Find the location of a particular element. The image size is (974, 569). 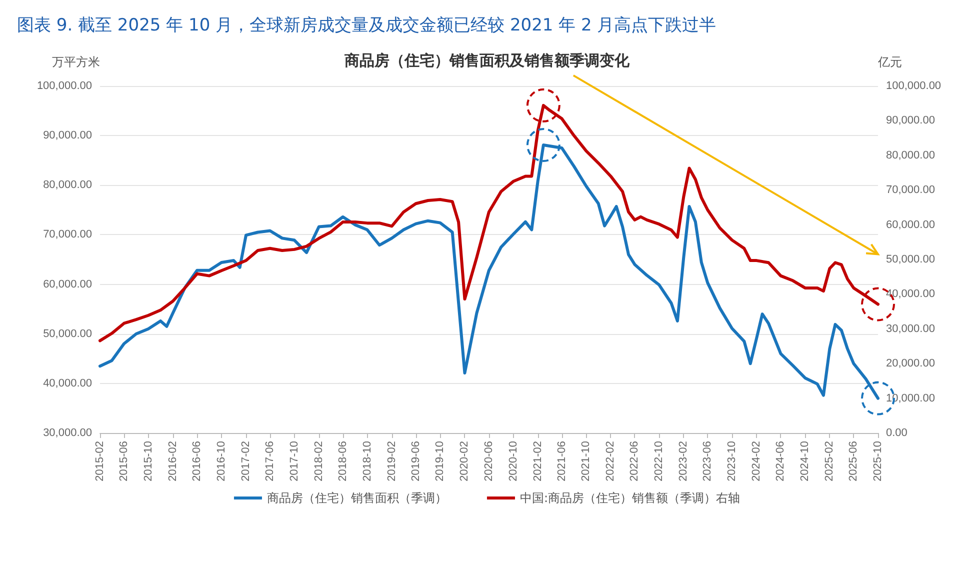

y-tick-label: 70,000.00 is located at coordinates (67, 234).